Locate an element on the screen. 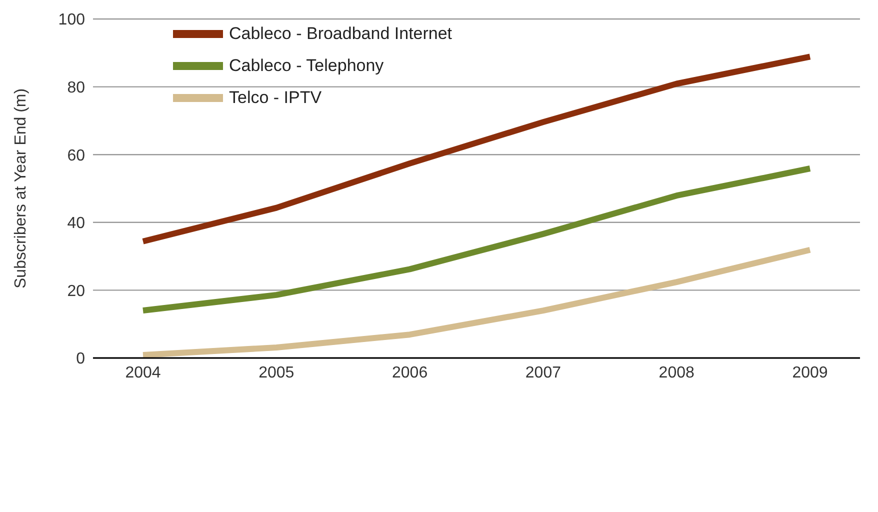 The height and width of the screenshot is (512, 878). x-tick-label: 2006 is located at coordinates (410, 373).